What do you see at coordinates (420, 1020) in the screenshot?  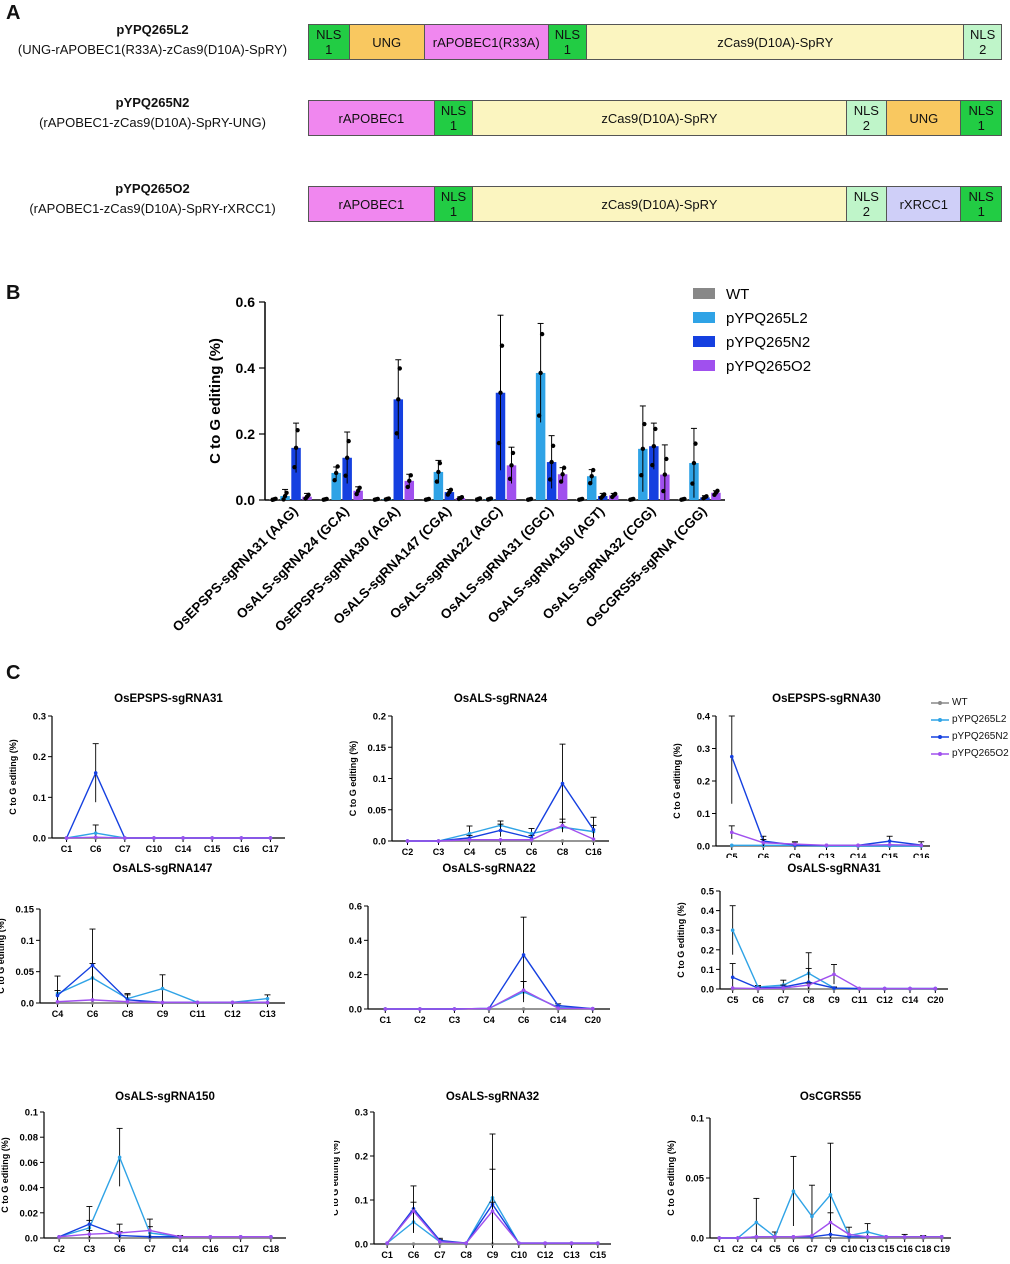 I see `x-tick-label: C2` at bounding box center [420, 1020].